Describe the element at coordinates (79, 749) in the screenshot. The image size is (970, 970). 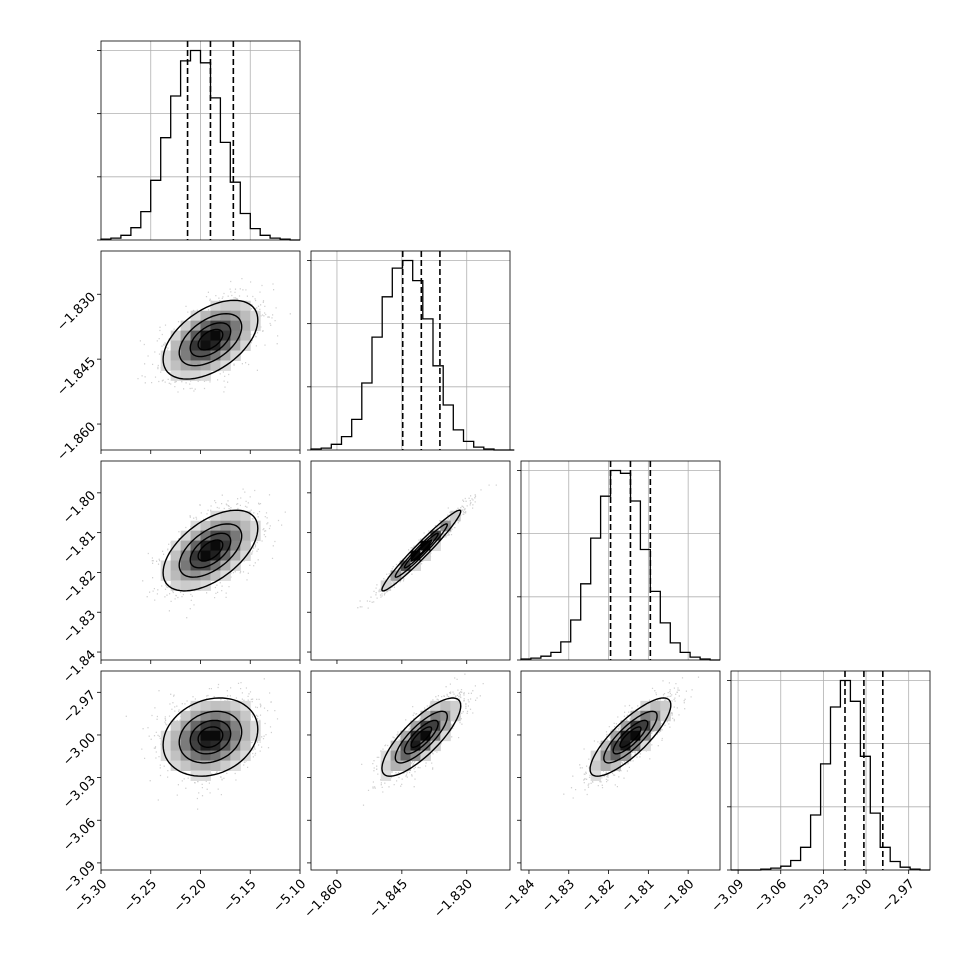
I see `y-tick-label: −3.00` at that location.